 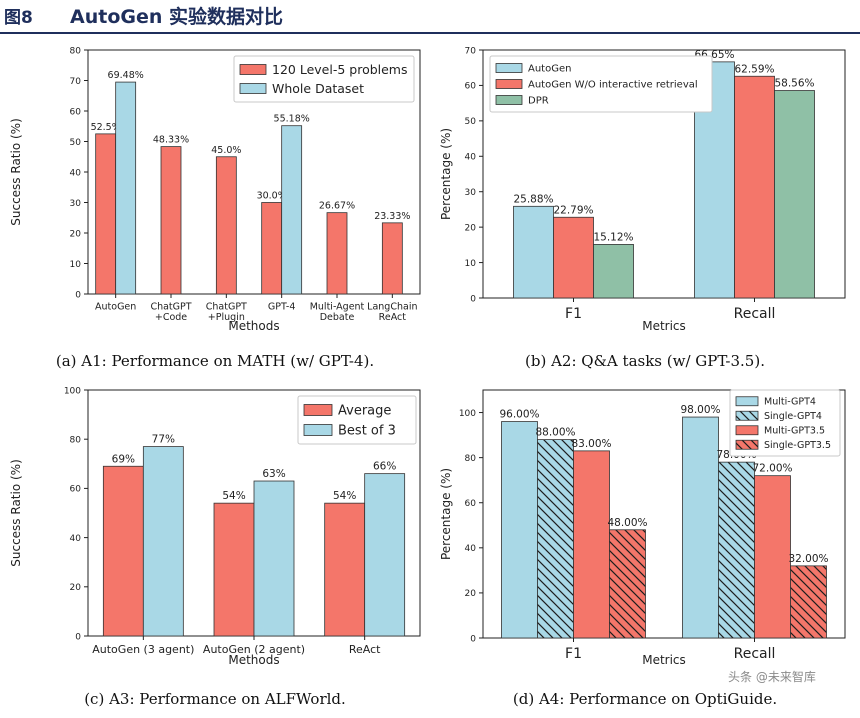 I want to click on data-label: 83.00%, so click(x=591, y=444).